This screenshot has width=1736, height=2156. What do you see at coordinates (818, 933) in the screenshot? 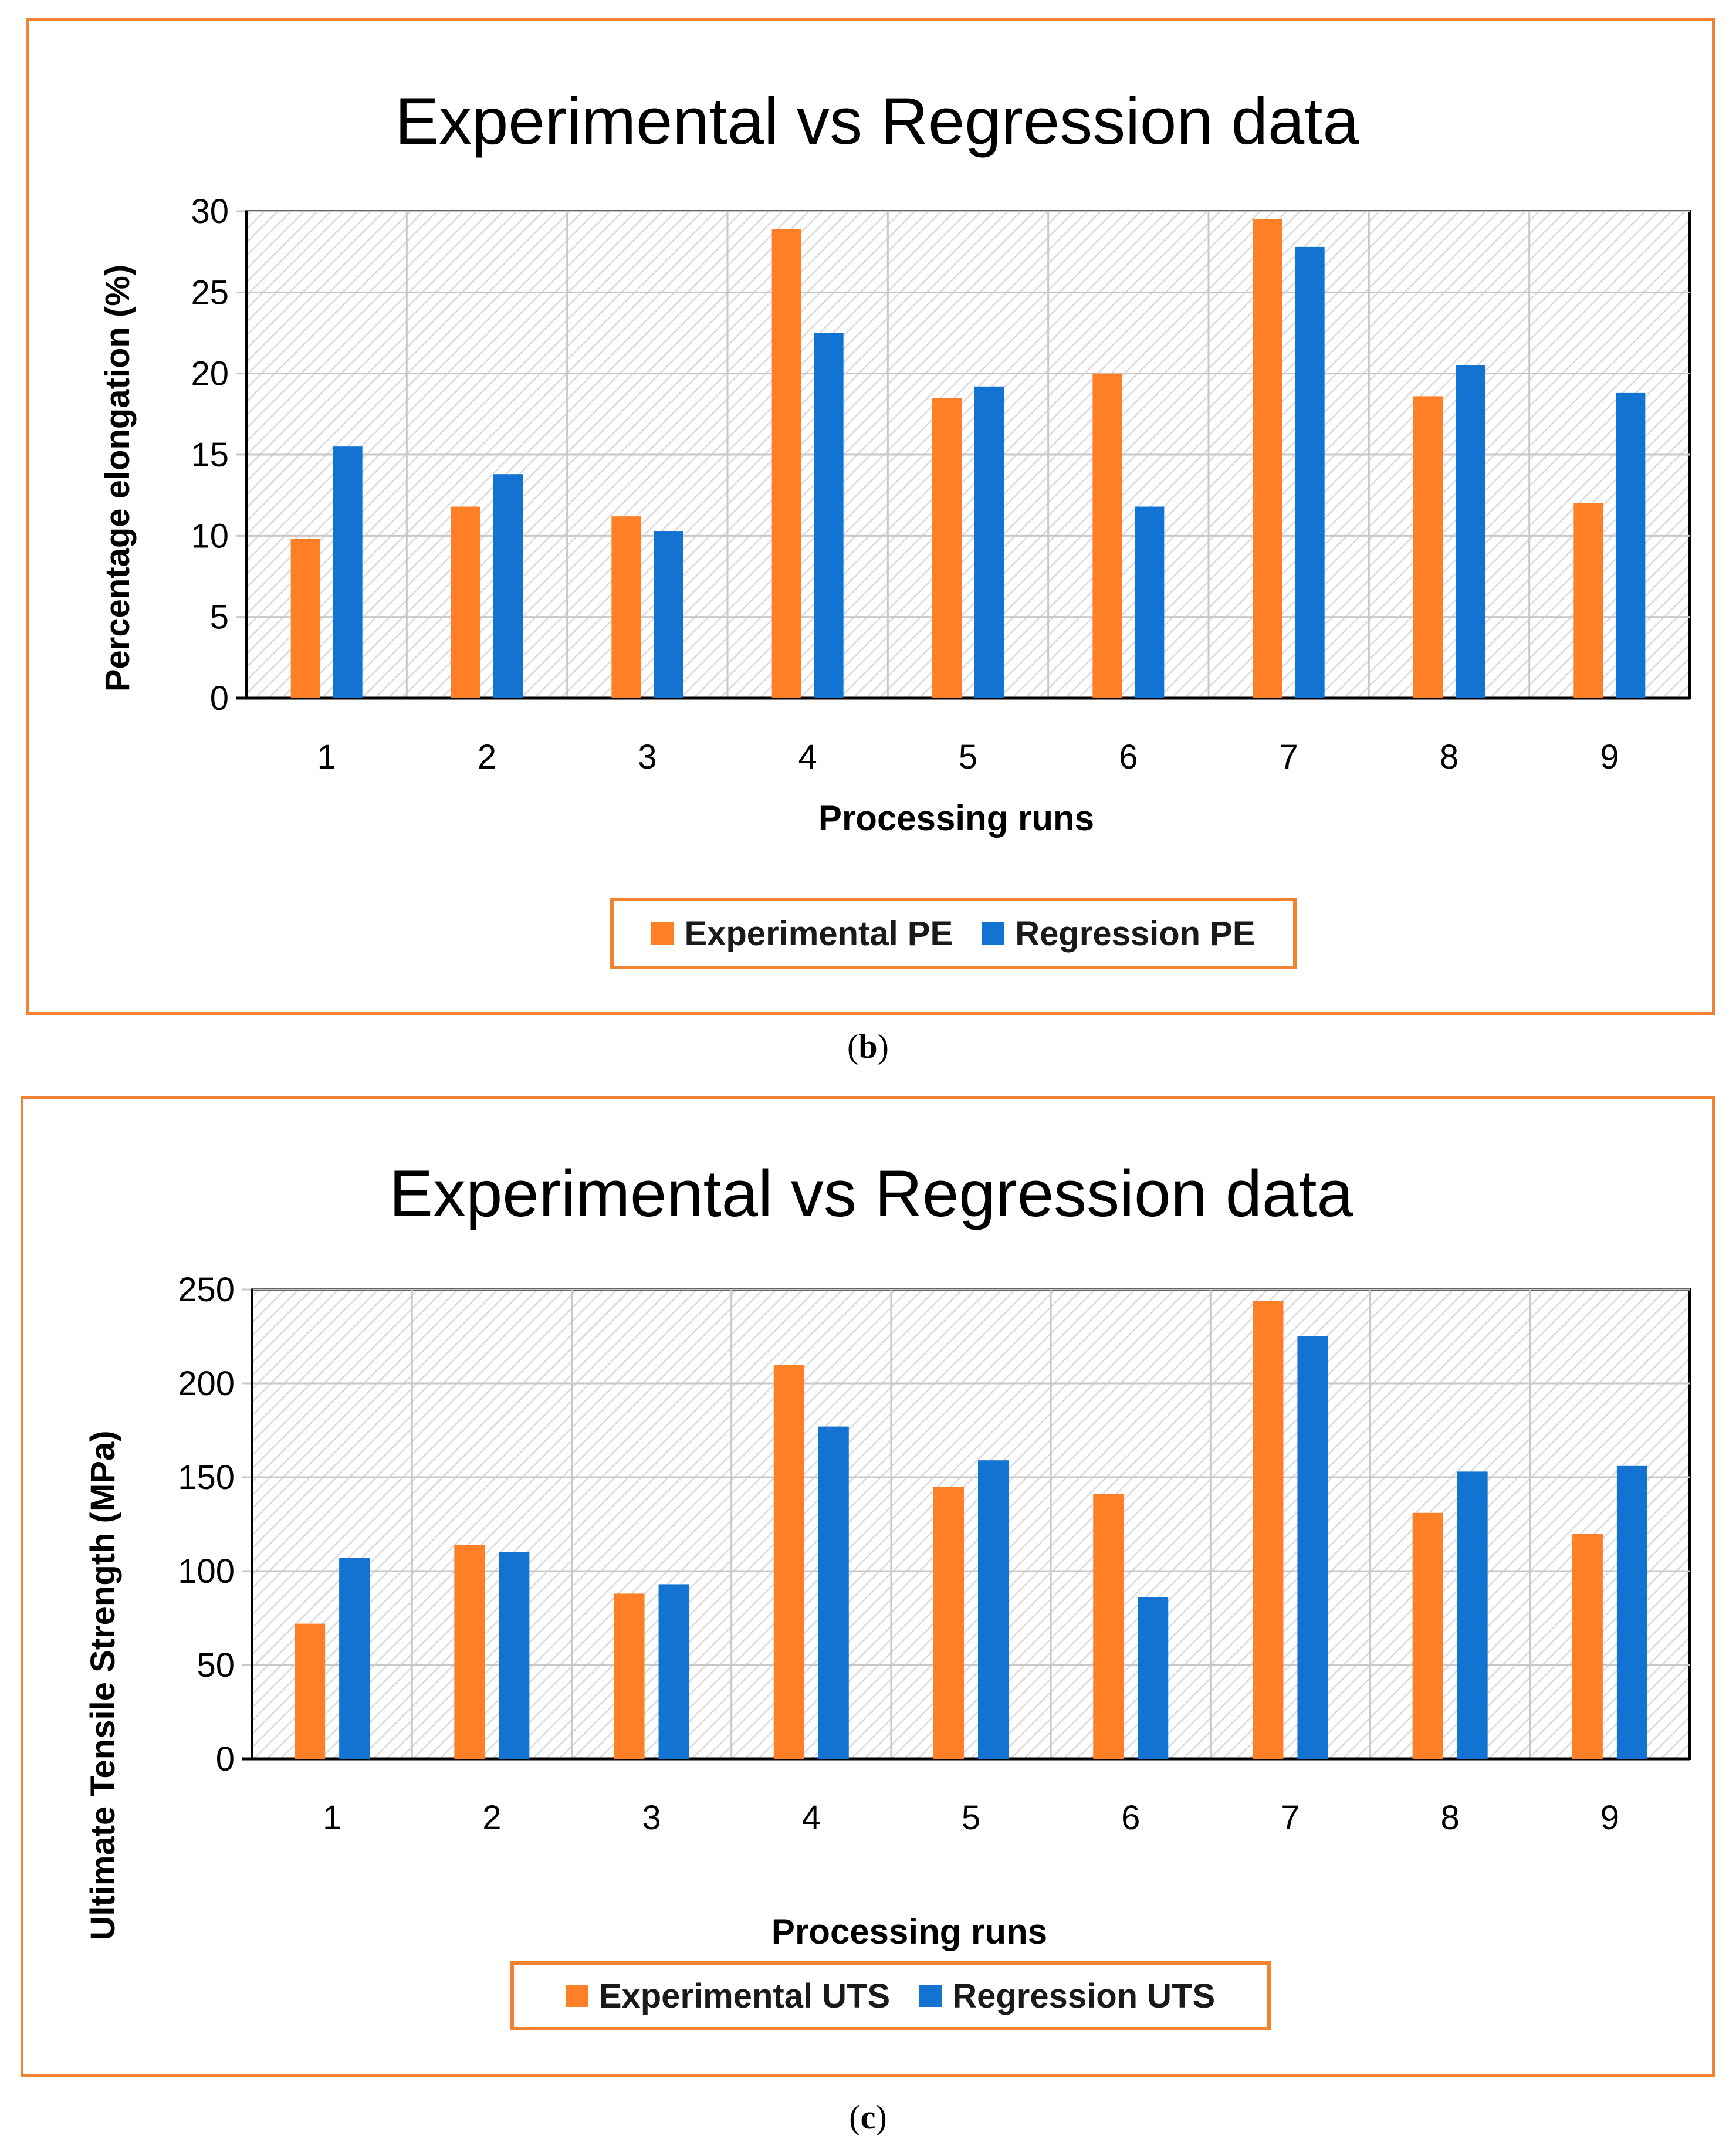
I see `legend-label-experimental-pe: Experimental PE` at bounding box center [818, 933].